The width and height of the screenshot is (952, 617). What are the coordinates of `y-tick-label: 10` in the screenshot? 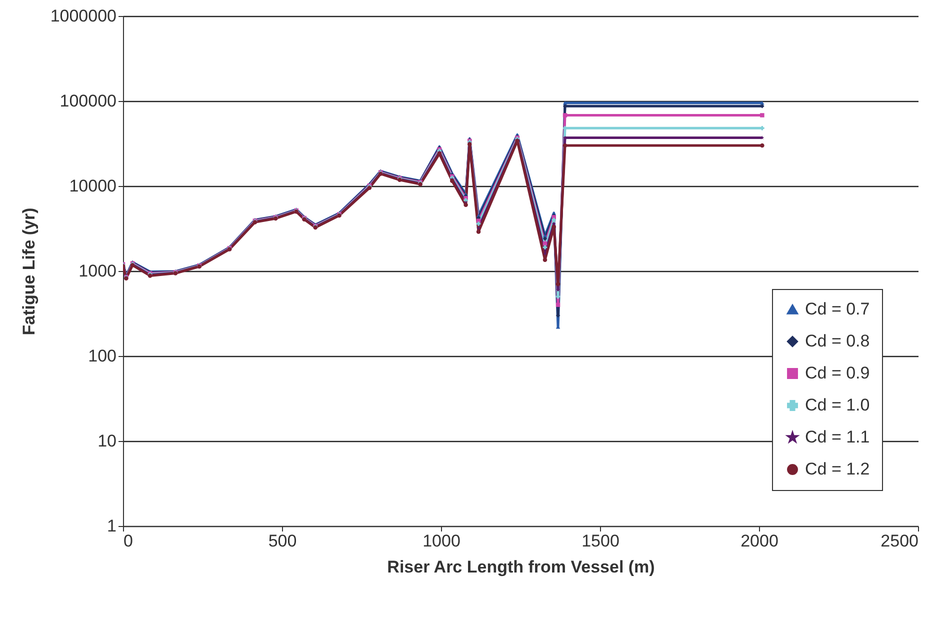 It's located at (107, 441).